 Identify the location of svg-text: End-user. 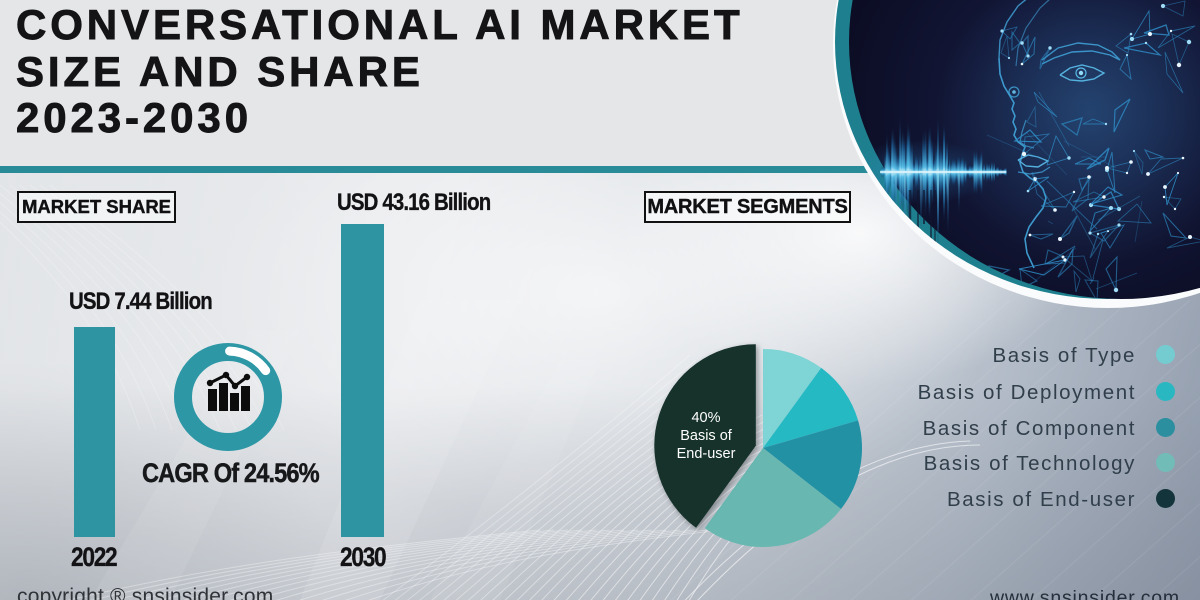
(706, 454).